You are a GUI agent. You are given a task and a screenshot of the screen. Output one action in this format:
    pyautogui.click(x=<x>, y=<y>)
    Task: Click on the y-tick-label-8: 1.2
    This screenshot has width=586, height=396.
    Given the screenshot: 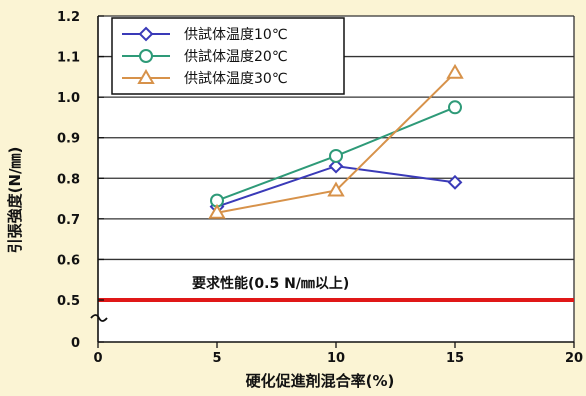 What is the action you would take?
    pyautogui.click(x=68, y=17)
    